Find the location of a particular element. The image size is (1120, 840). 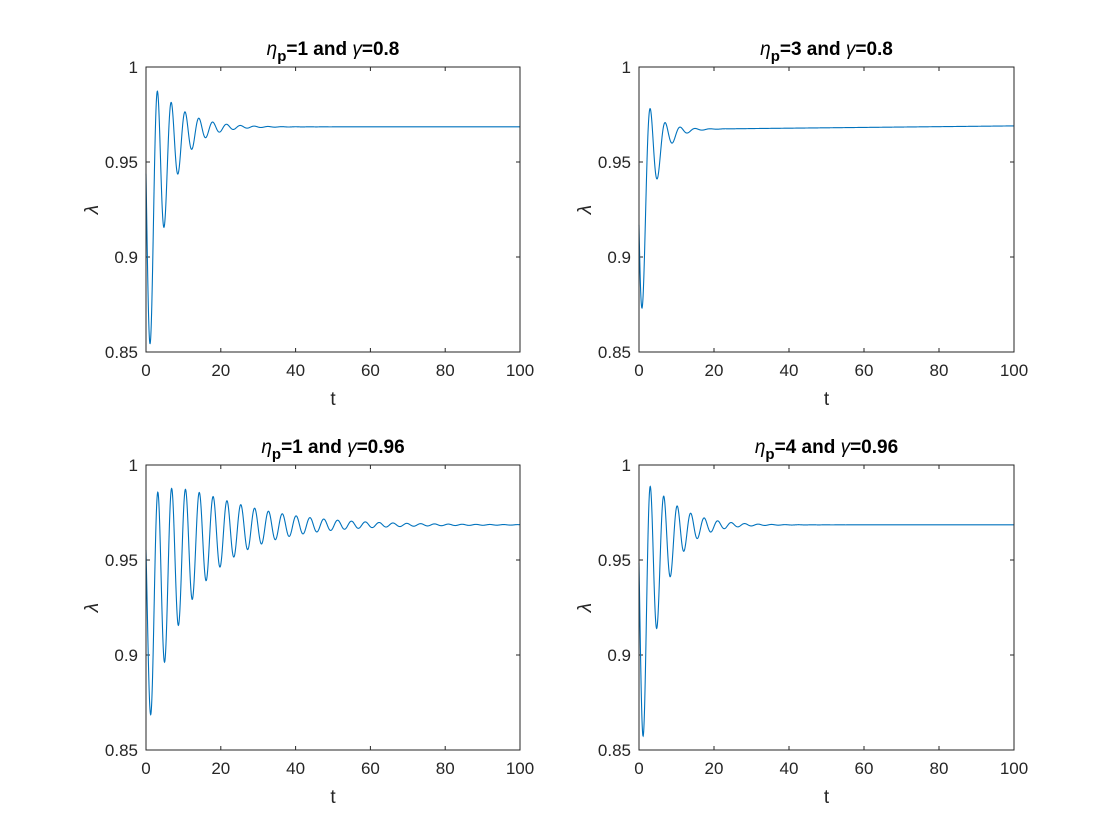

subplot-title: ηp=1 and γ=0.8 is located at coordinates (333, 52).